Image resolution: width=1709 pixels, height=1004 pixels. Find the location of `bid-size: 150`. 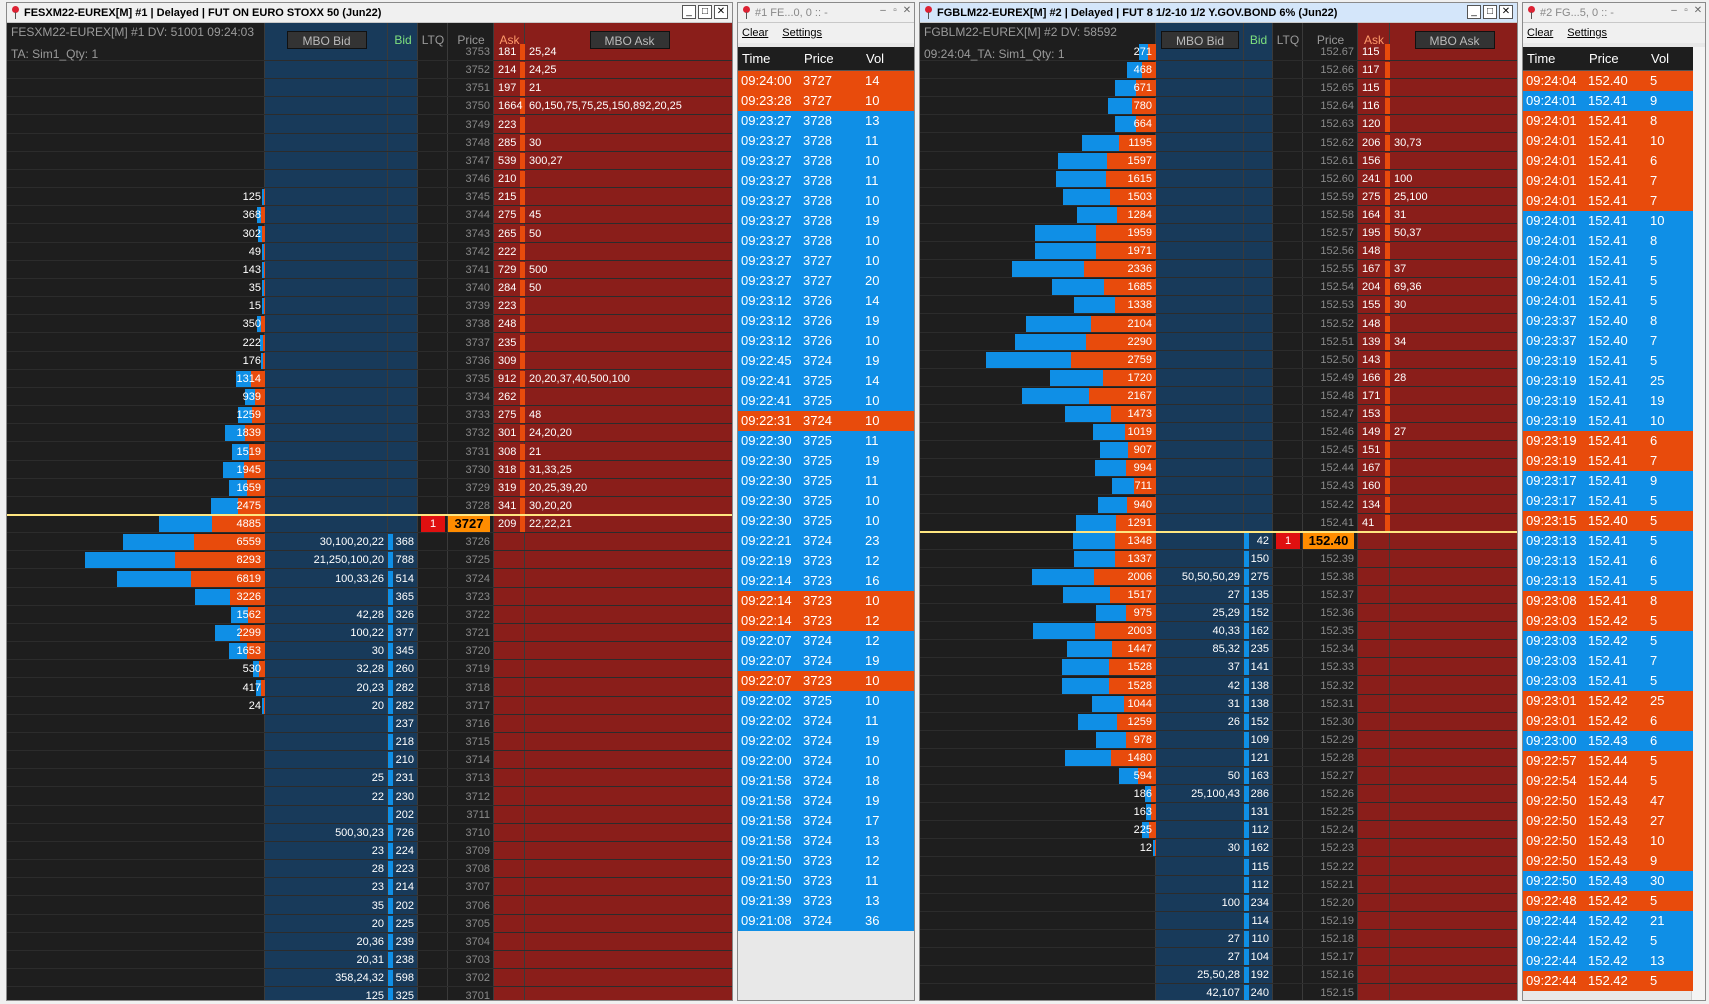

bid-size: 150 is located at coordinates (1259, 558).